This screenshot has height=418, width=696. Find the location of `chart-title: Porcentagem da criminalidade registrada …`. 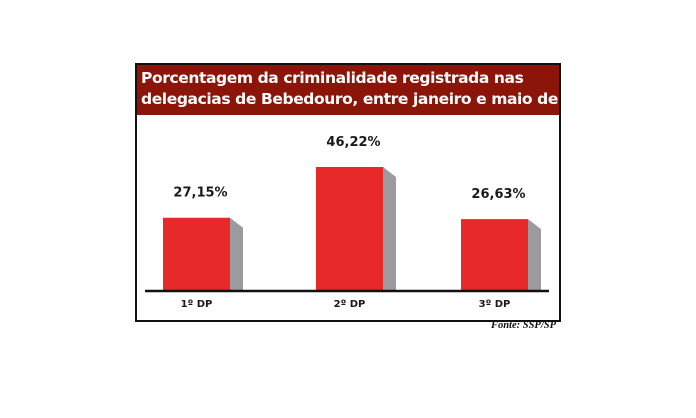

chart-title: Porcentagem da criminalidade registrada … is located at coordinates (371, 90).